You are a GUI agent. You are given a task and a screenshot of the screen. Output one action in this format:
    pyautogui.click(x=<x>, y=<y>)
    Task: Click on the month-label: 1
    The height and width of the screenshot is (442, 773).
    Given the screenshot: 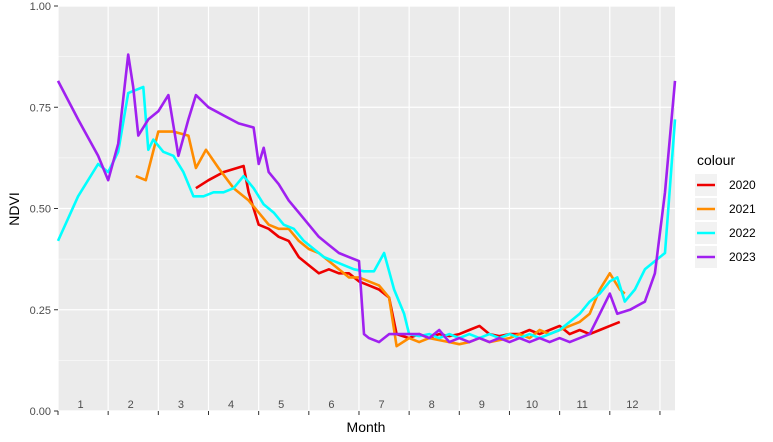 What is the action you would take?
    pyautogui.click(x=81, y=405)
    